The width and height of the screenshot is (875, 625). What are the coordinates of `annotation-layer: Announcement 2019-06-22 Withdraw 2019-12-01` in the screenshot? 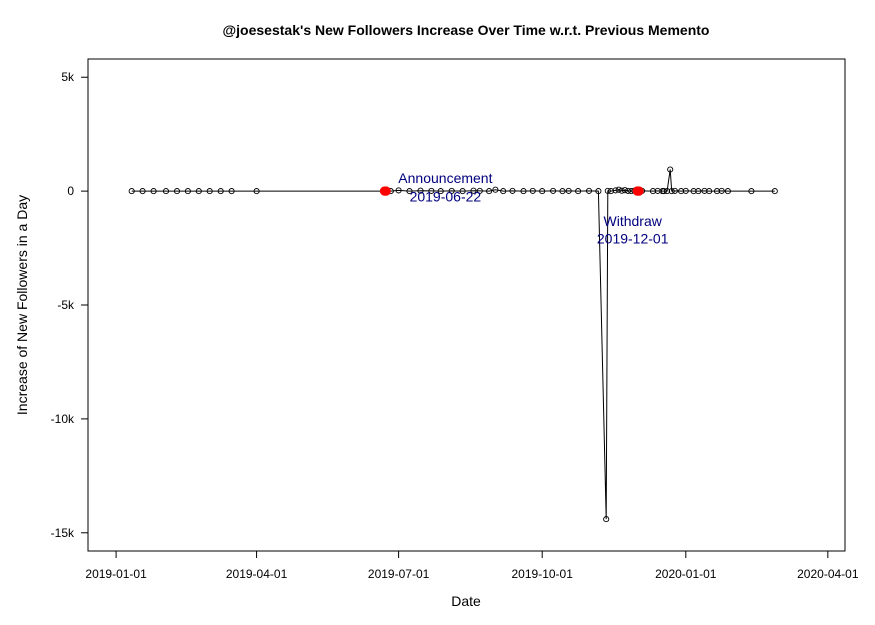 It's located at (533, 208).